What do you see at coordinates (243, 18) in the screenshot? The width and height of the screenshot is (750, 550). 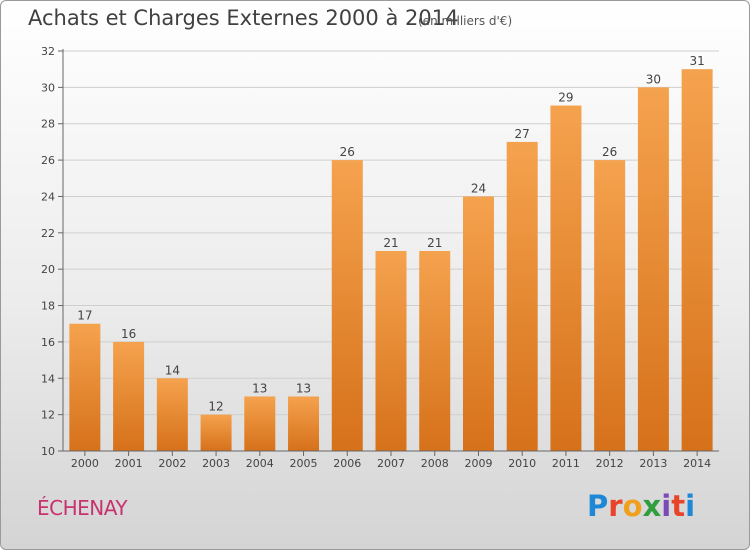 I see `chart-title: Achats et Charges Externes 2000 à 2014` at bounding box center [243, 18].